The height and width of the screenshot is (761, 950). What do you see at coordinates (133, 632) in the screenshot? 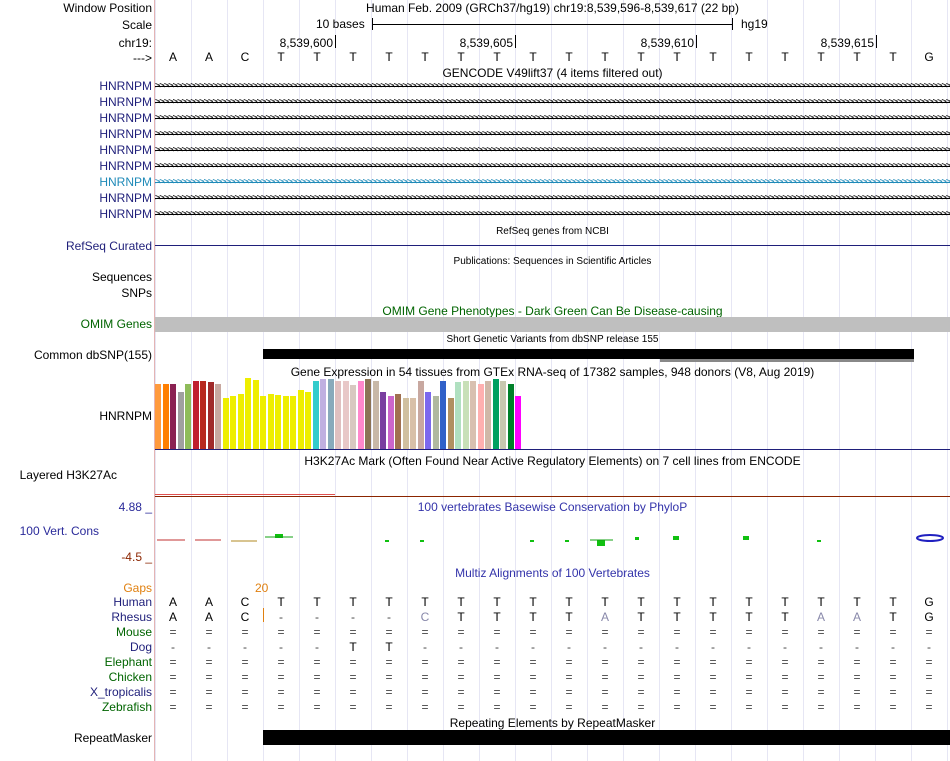
I see `species-label: Mouse` at bounding box center [133, 632].